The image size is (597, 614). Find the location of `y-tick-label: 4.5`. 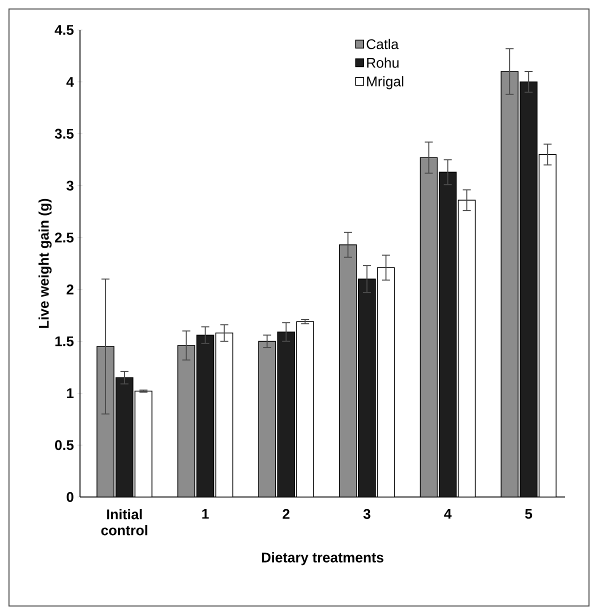

y-tick-label: 4.5 is located at coordinates (64, 30).